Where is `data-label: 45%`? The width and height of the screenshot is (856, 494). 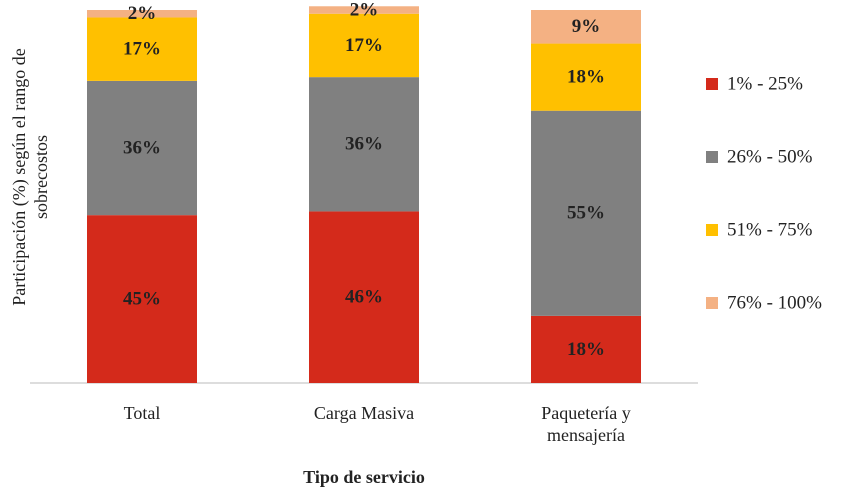
data-label: 45% is located at coordinates (142, 298).